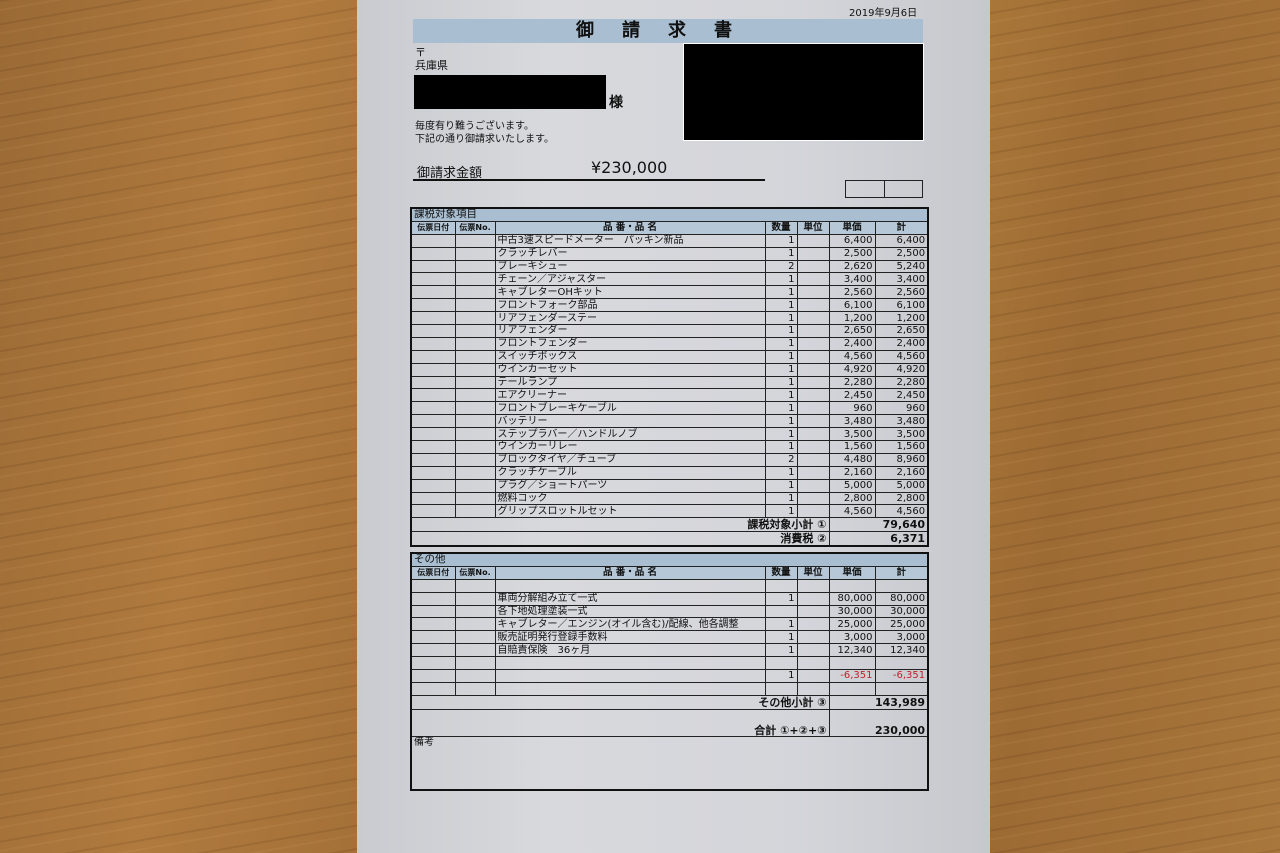  What do you see at coordinates (901, 498) in the screenshot?
I see `line-total: 2,800` at bounding box center [901, 498].